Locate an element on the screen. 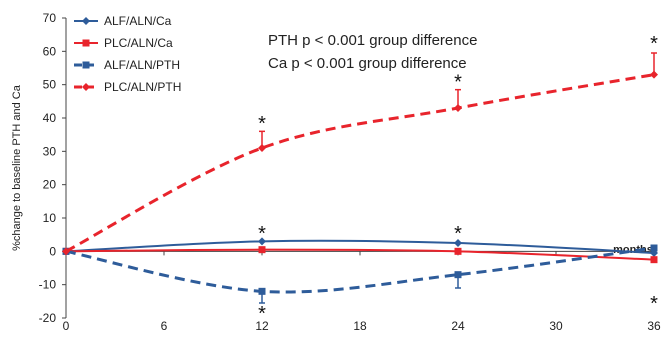 This screenshot has height=351, width=666. y-tick-label: 20 is located at coordinates (50, 185).